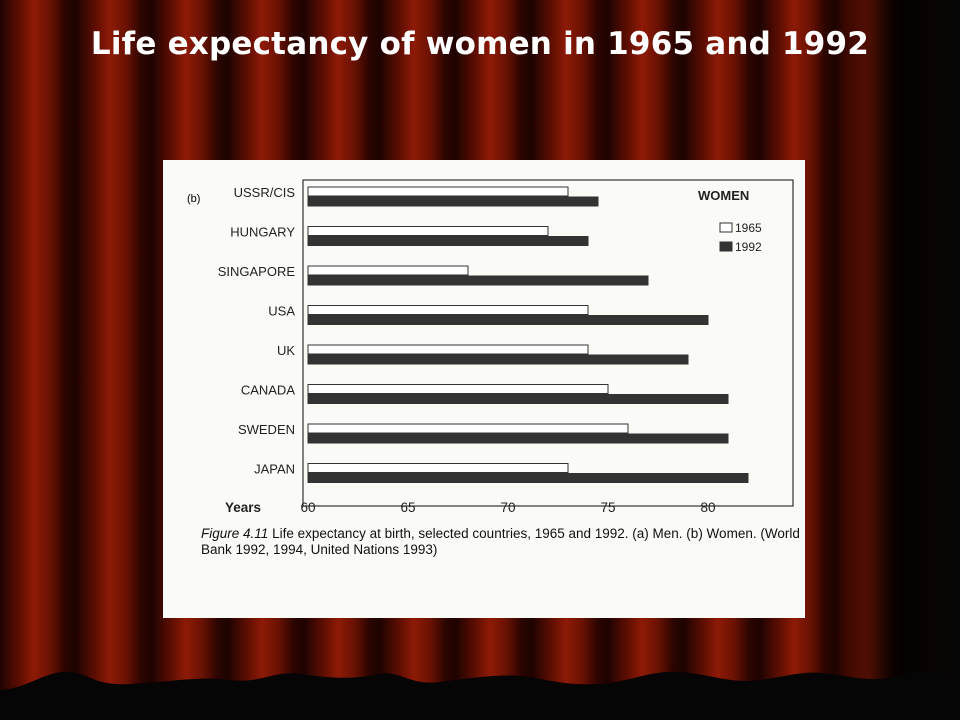 This screenshot has height=720, width=960. What do you see at coordinates (193, 199) in the screenshot?
I see `panel-label: (b)` at bounding box center [193, 199].